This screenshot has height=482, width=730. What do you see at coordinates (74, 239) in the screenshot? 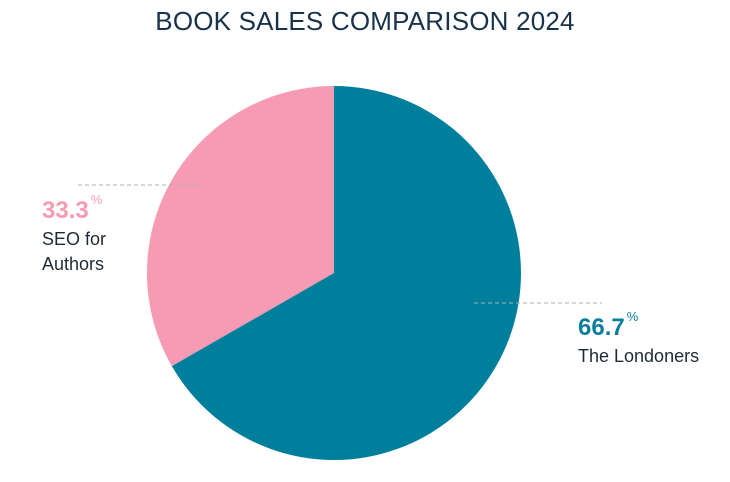
I see `slice-name-line-1: SEO for` at bounding box center [74, 239].